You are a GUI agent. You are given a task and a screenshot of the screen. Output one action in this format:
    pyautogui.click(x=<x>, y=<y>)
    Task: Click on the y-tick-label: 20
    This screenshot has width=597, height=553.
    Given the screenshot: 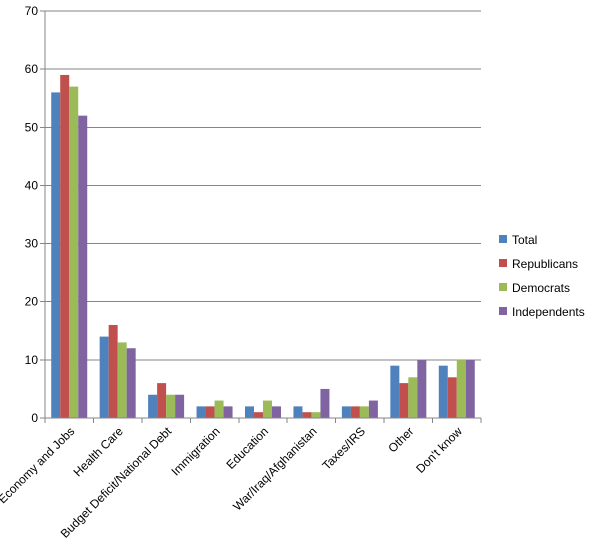 What is the action you would take?
    pyautogui.click(x=32, y=302)
    